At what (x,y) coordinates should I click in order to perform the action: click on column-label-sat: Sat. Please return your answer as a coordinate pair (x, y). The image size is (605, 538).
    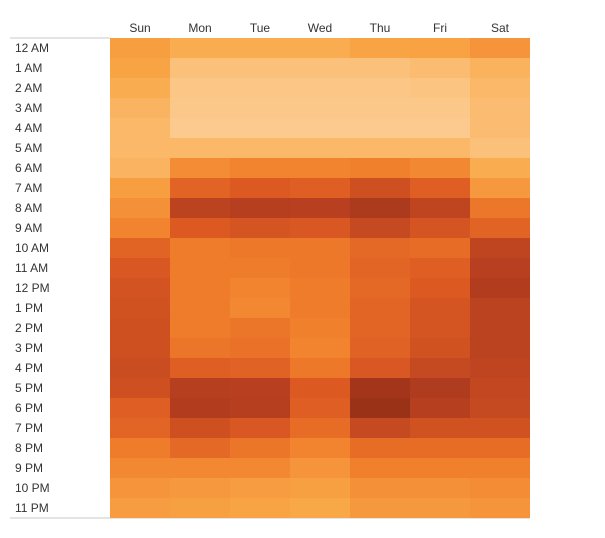
    Looking at the image, I should click on (500, 28).